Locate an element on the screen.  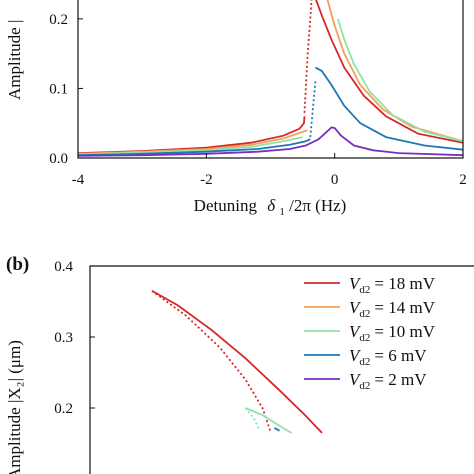
panel-b-series-2-upper is located at coordinates (268, 420).